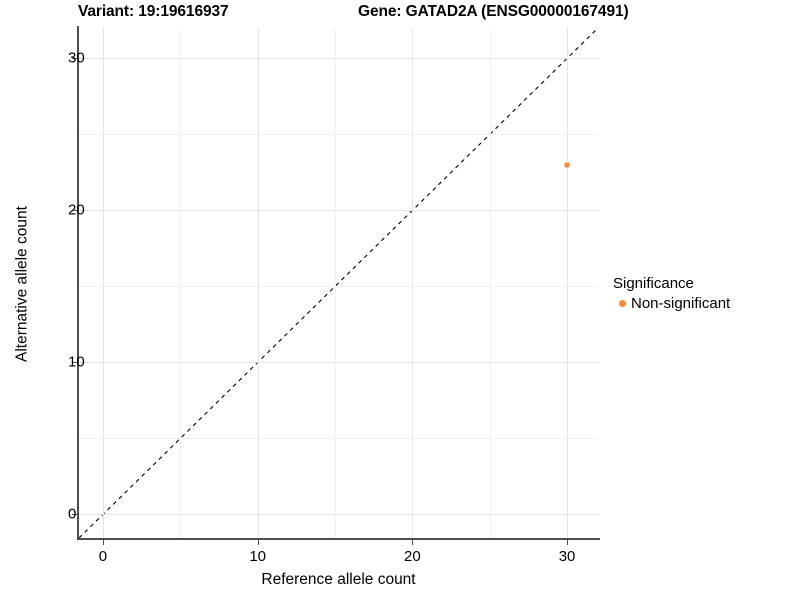 The image size is (800, 600). What do you see at coordinates (493, 11) in the screenshot?
I see `gene-title: Gene: GATAD2A (ENSG00000167491)` at bounding box center [493, 11].